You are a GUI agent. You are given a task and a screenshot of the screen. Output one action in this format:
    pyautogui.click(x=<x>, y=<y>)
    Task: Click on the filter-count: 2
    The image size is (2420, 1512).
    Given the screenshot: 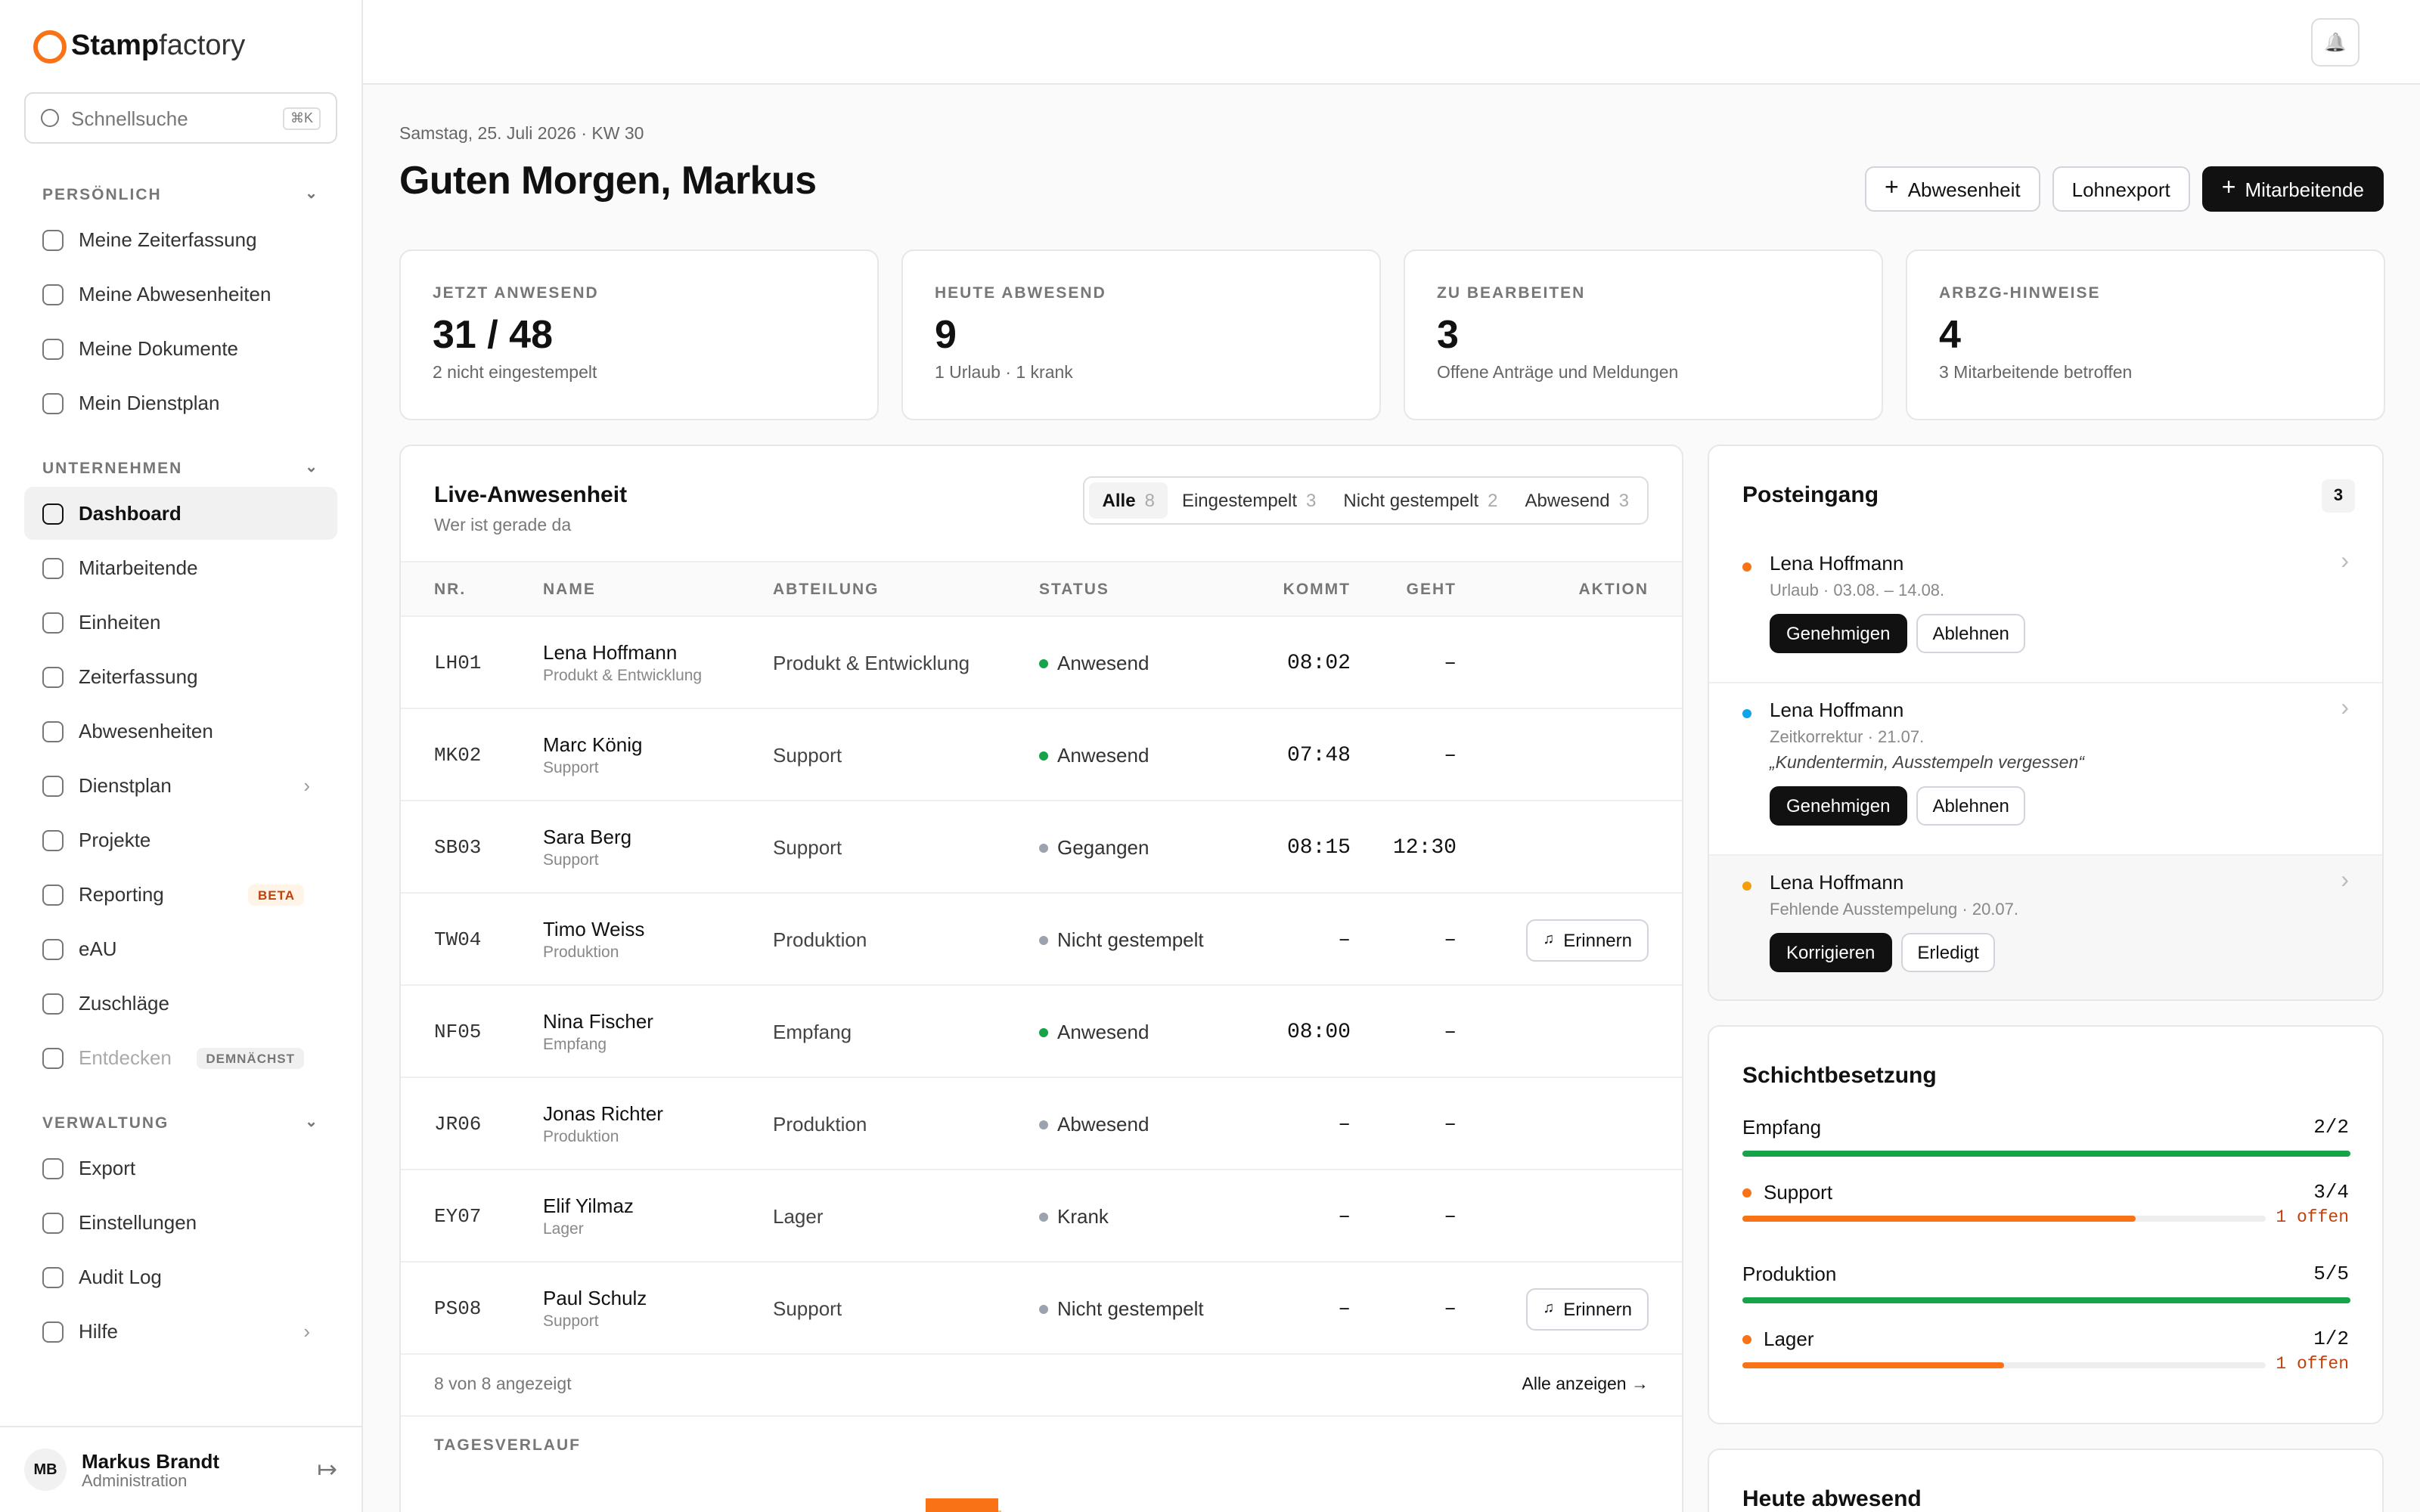 What is the action you would take?
    pyautogui.click(x=1493, y=500)
    